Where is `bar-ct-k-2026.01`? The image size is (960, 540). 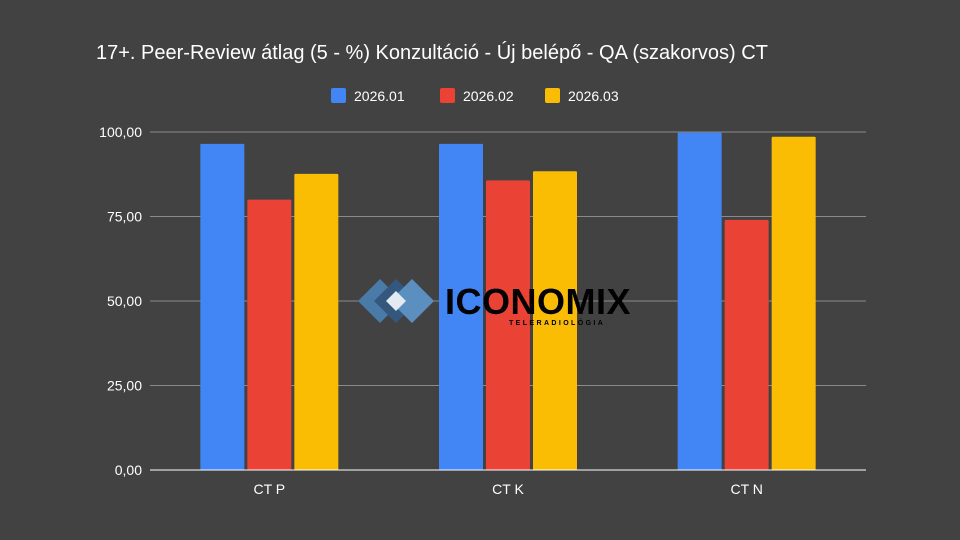 bar-ct-k-2026.01 is located at coordinates (461, 306).